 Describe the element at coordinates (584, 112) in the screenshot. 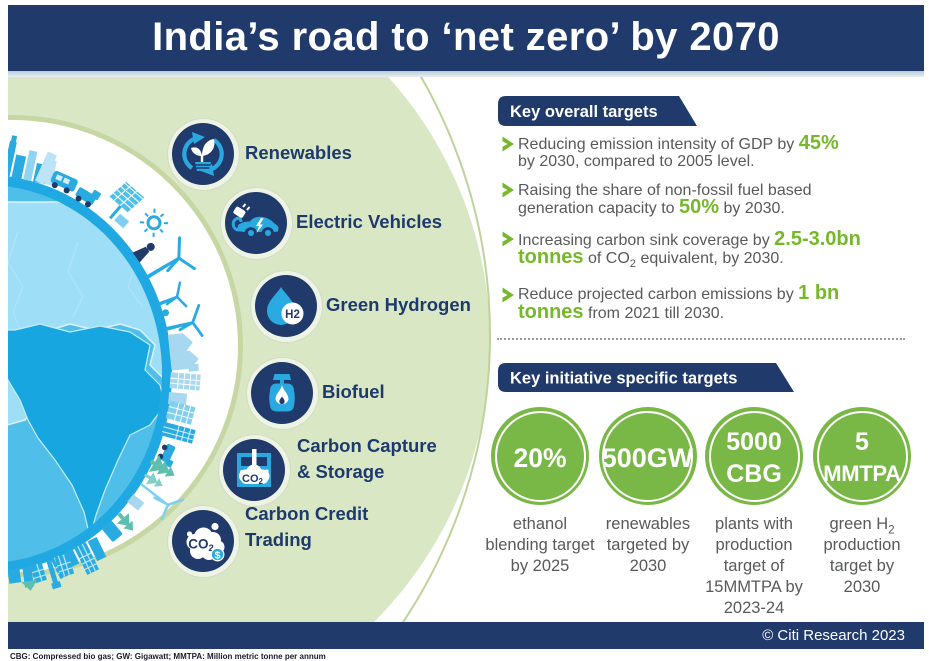

I see `svg-text: Key overall targets` at that location.